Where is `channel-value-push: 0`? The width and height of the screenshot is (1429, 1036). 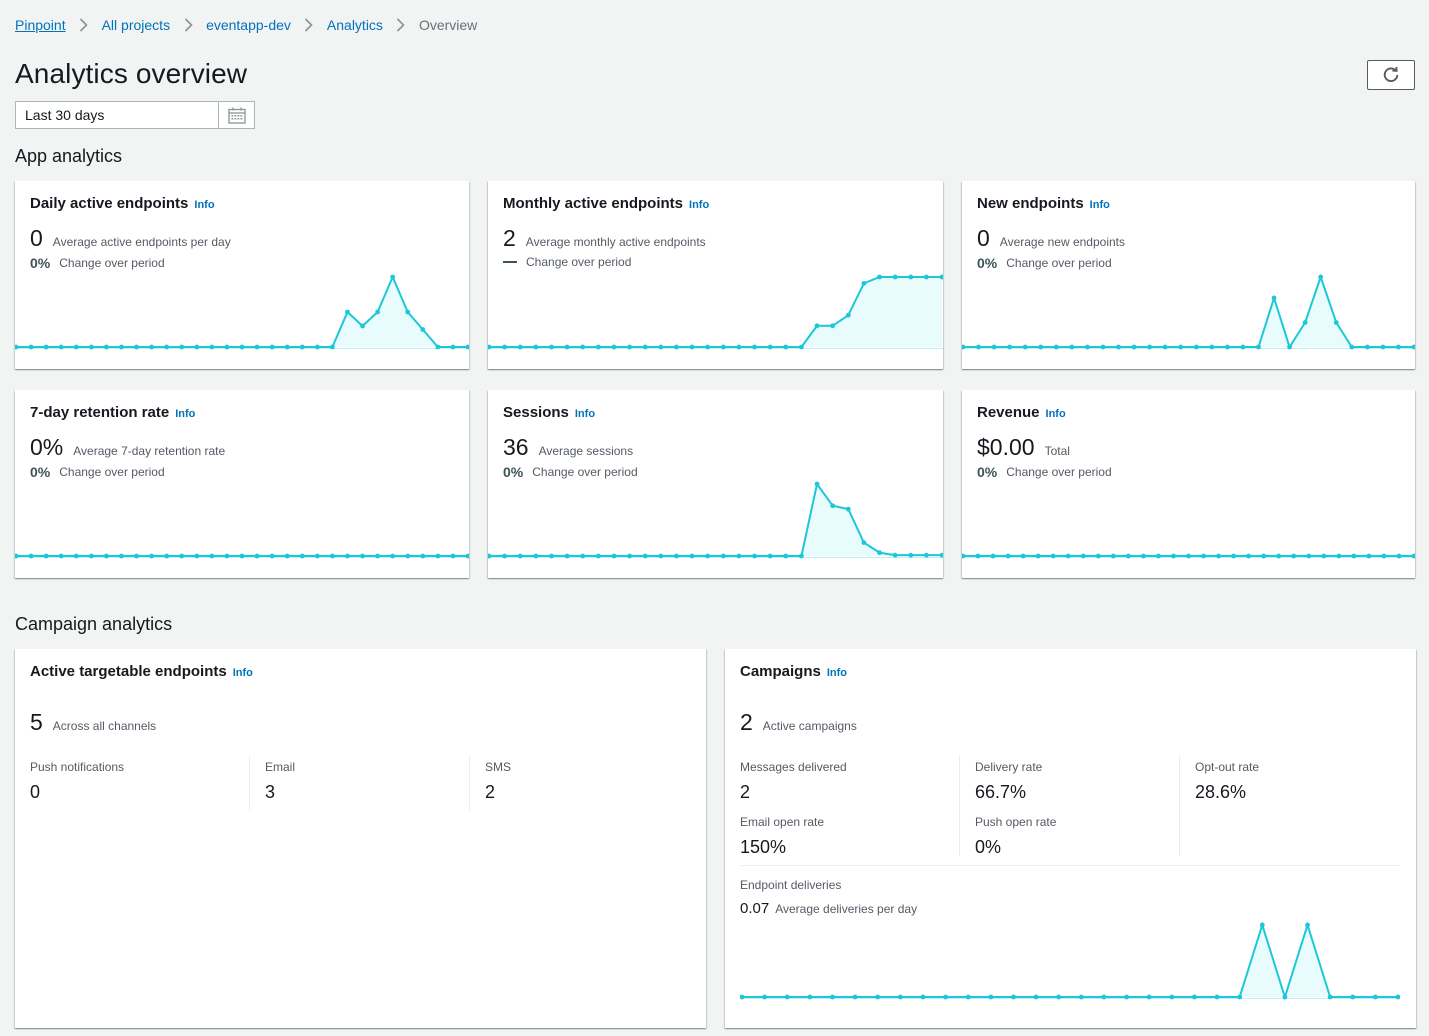
channel-value-push: 0 is located at coordinates (35, 792).